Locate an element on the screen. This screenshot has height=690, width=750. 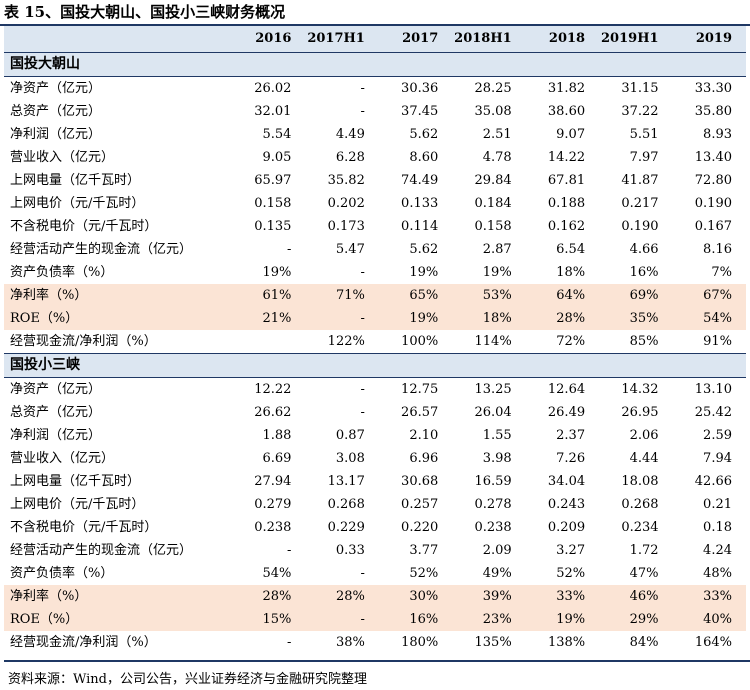
table-cell: 12.22 is located at coordinates (273, 389).